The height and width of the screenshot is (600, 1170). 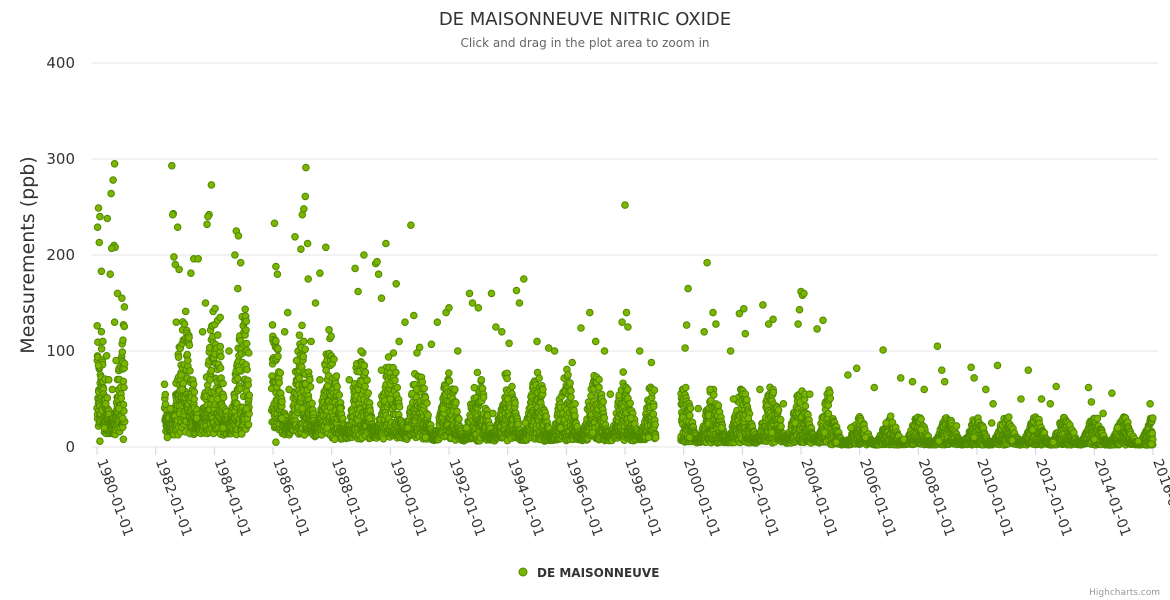 What do you see at coordinates (585, 19) in the screenshot?
I see `chart-title: DE MAISONNEUVE NITRIC OXIDE` at bounding box center [585, 19].